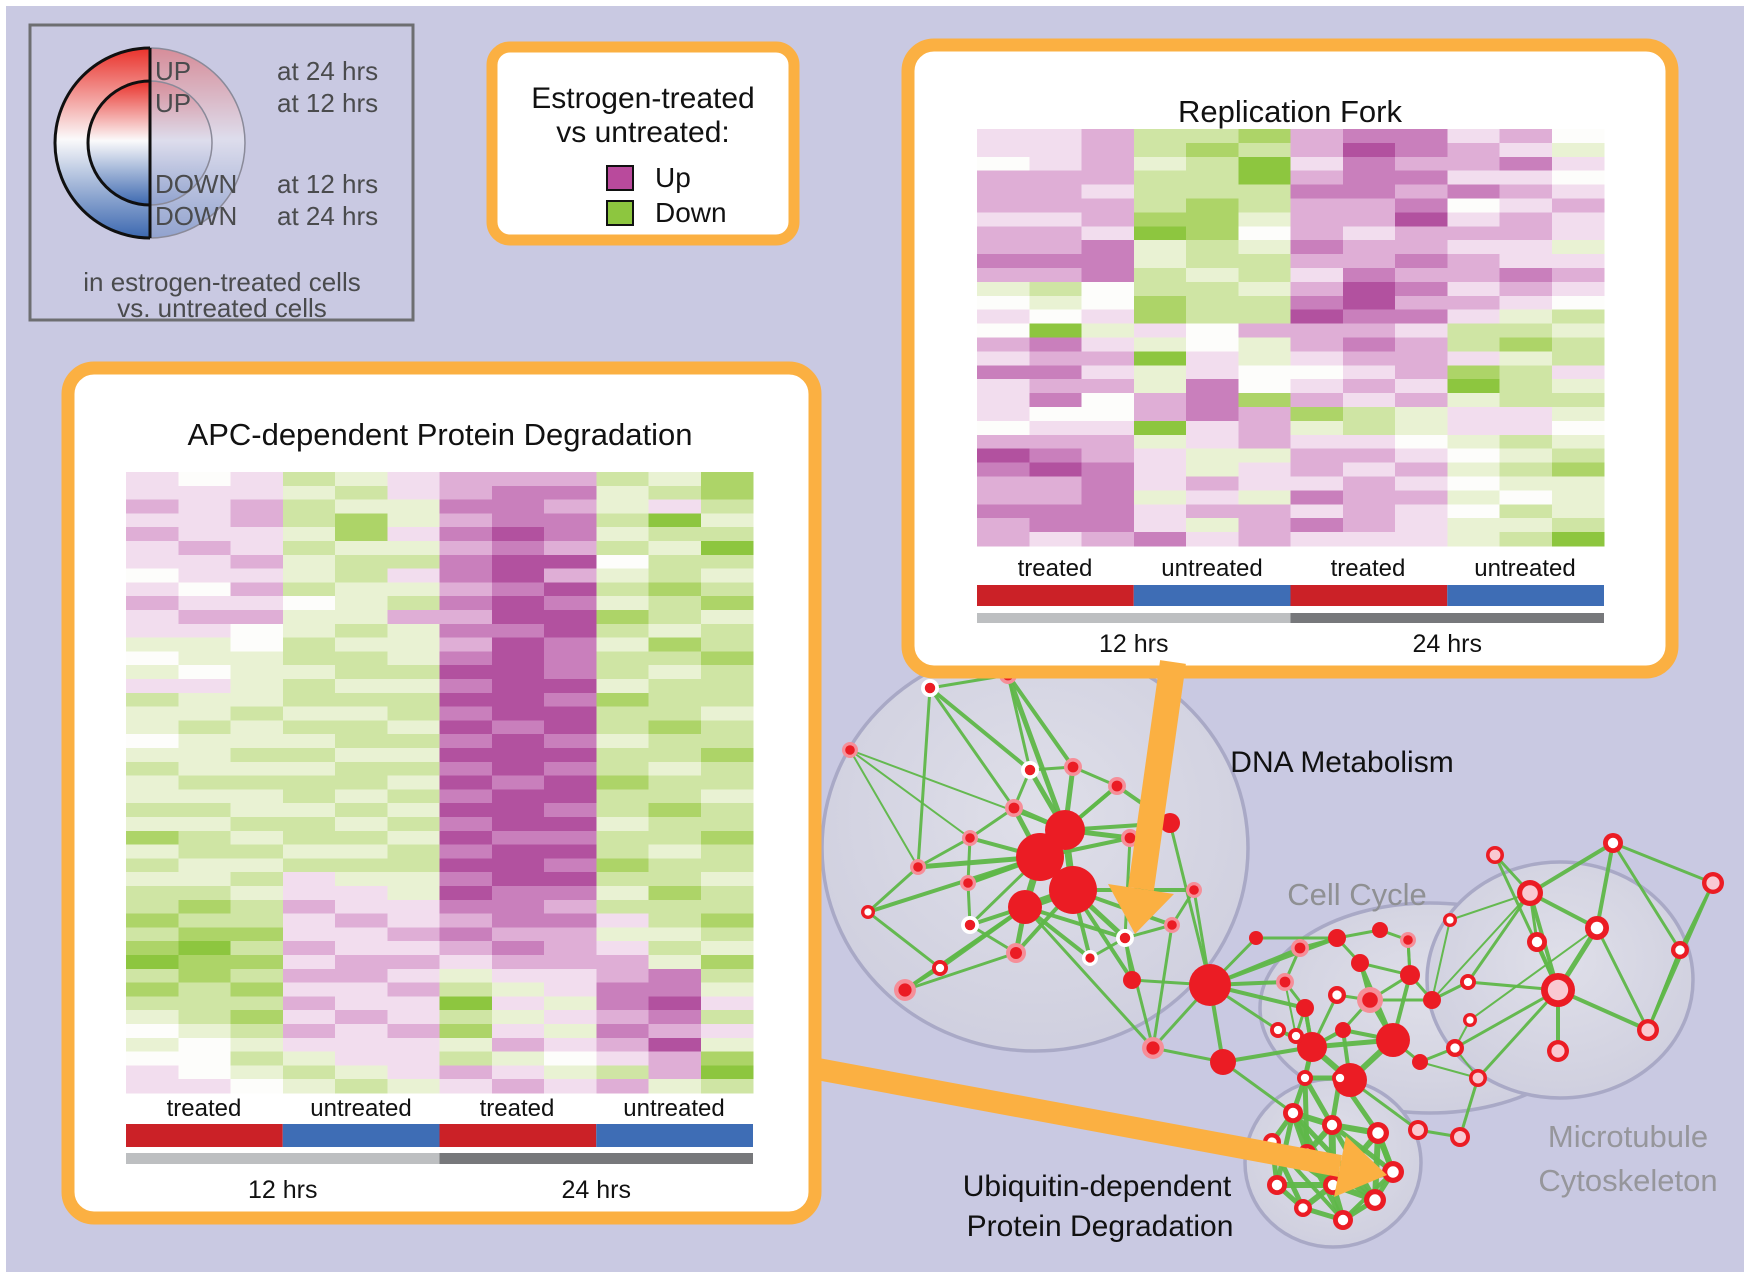 Image resolution: width=1750 pixels, height=1279 pixels. I want to click on apc-group-label-0: treated, so click(204, 1108).